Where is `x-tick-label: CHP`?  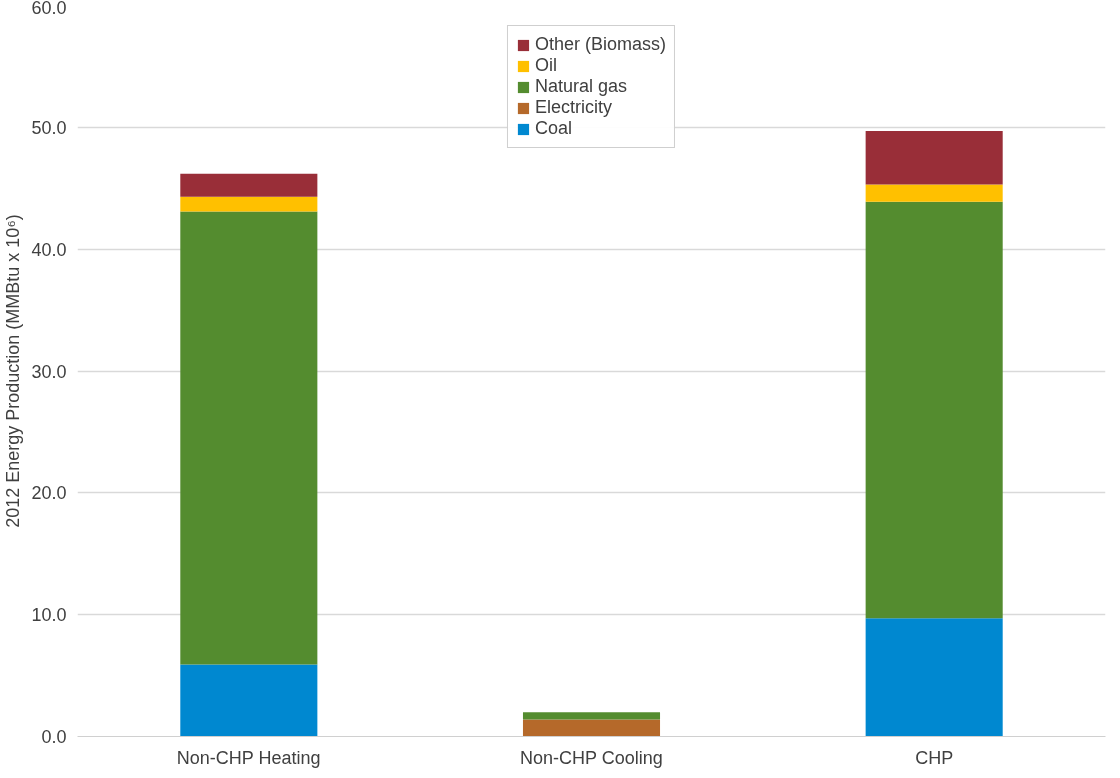 x-tick-label: CHP is located at coordinates (934, 757).